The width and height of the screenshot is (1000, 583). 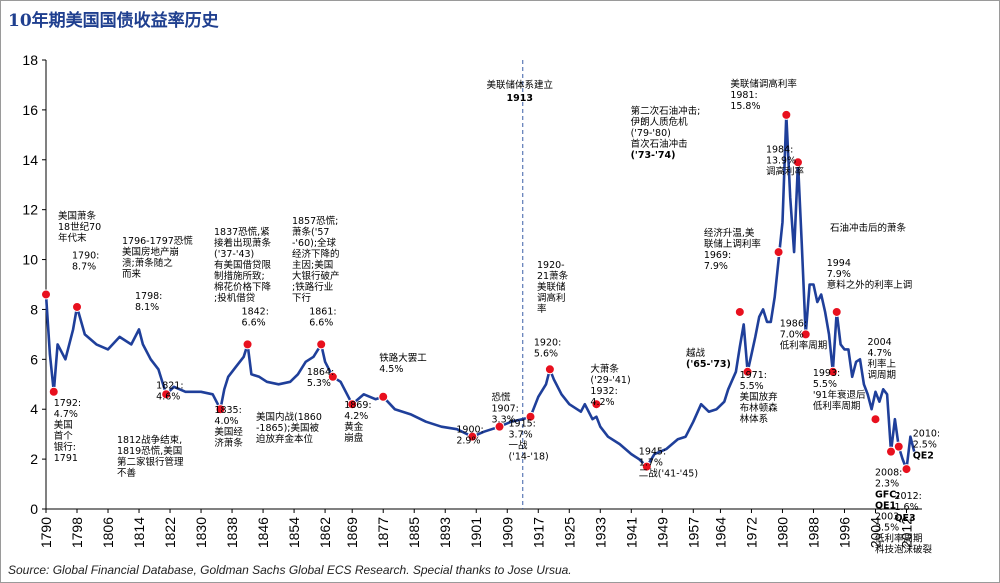 I want to click on annotation-text: 利率上, so click(x=881, y=364).